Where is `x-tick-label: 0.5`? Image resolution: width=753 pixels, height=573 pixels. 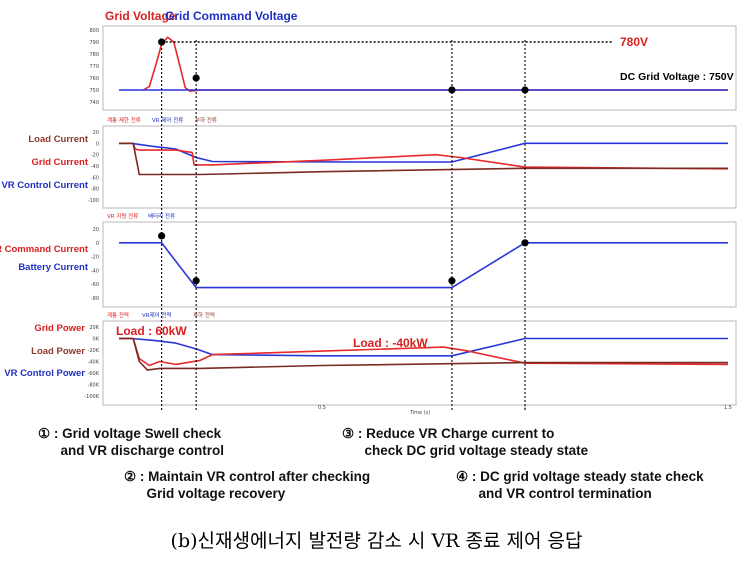
x-tick-label: 0.5 is located at coordinates (322, 408).